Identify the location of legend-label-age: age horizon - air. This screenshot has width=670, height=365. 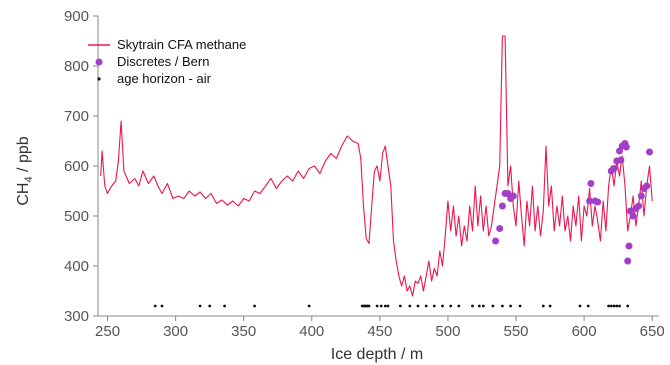
(164, 78).